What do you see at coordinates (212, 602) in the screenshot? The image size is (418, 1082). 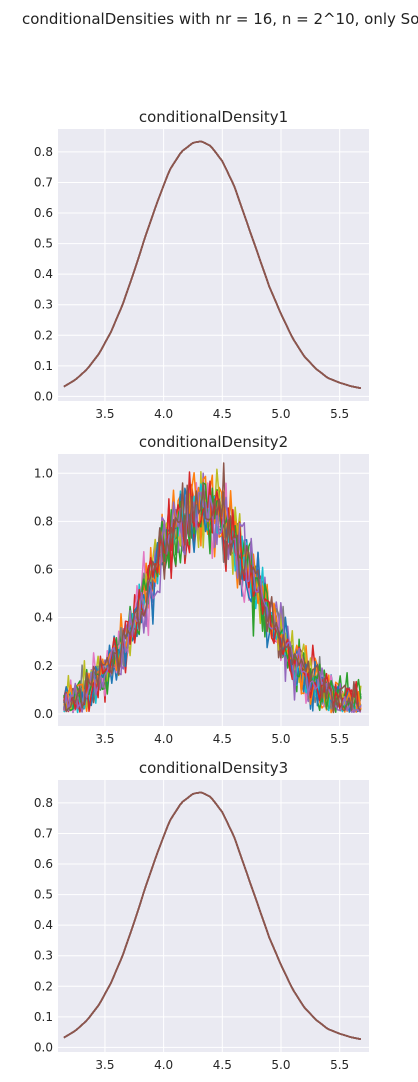 I see `series-line` at bounding box center [212, 602].